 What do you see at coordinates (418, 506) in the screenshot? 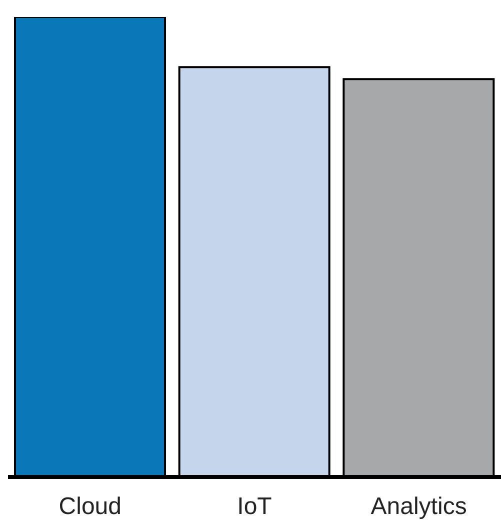
I see `x-tick-label: Analytics` at bounding box center [418, 506].